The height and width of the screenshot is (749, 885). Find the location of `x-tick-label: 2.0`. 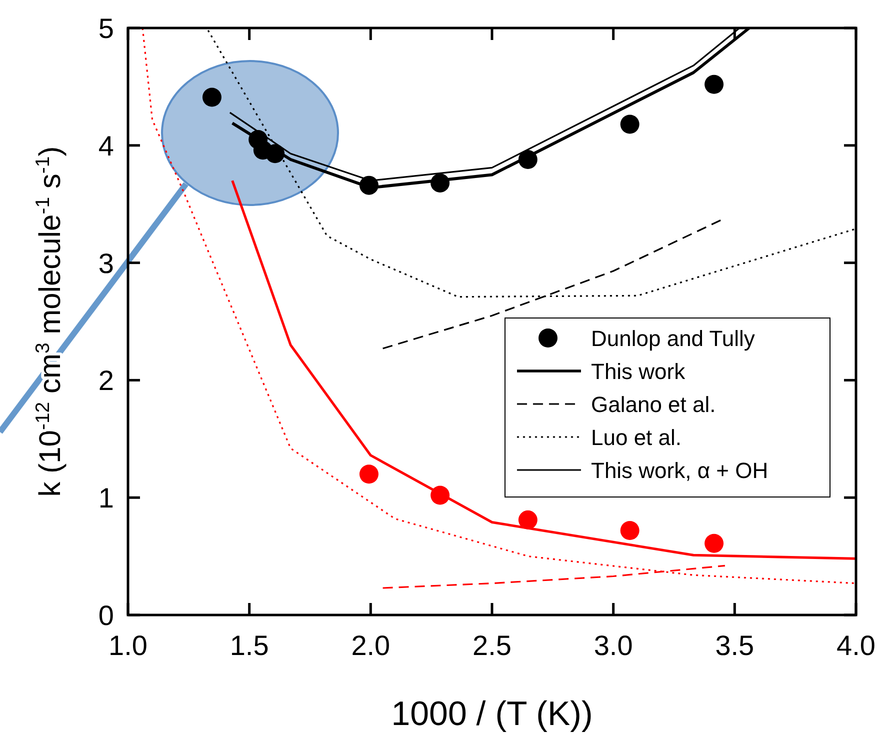

x-tick-label: 2.0 is located at coordinates (370, 645).